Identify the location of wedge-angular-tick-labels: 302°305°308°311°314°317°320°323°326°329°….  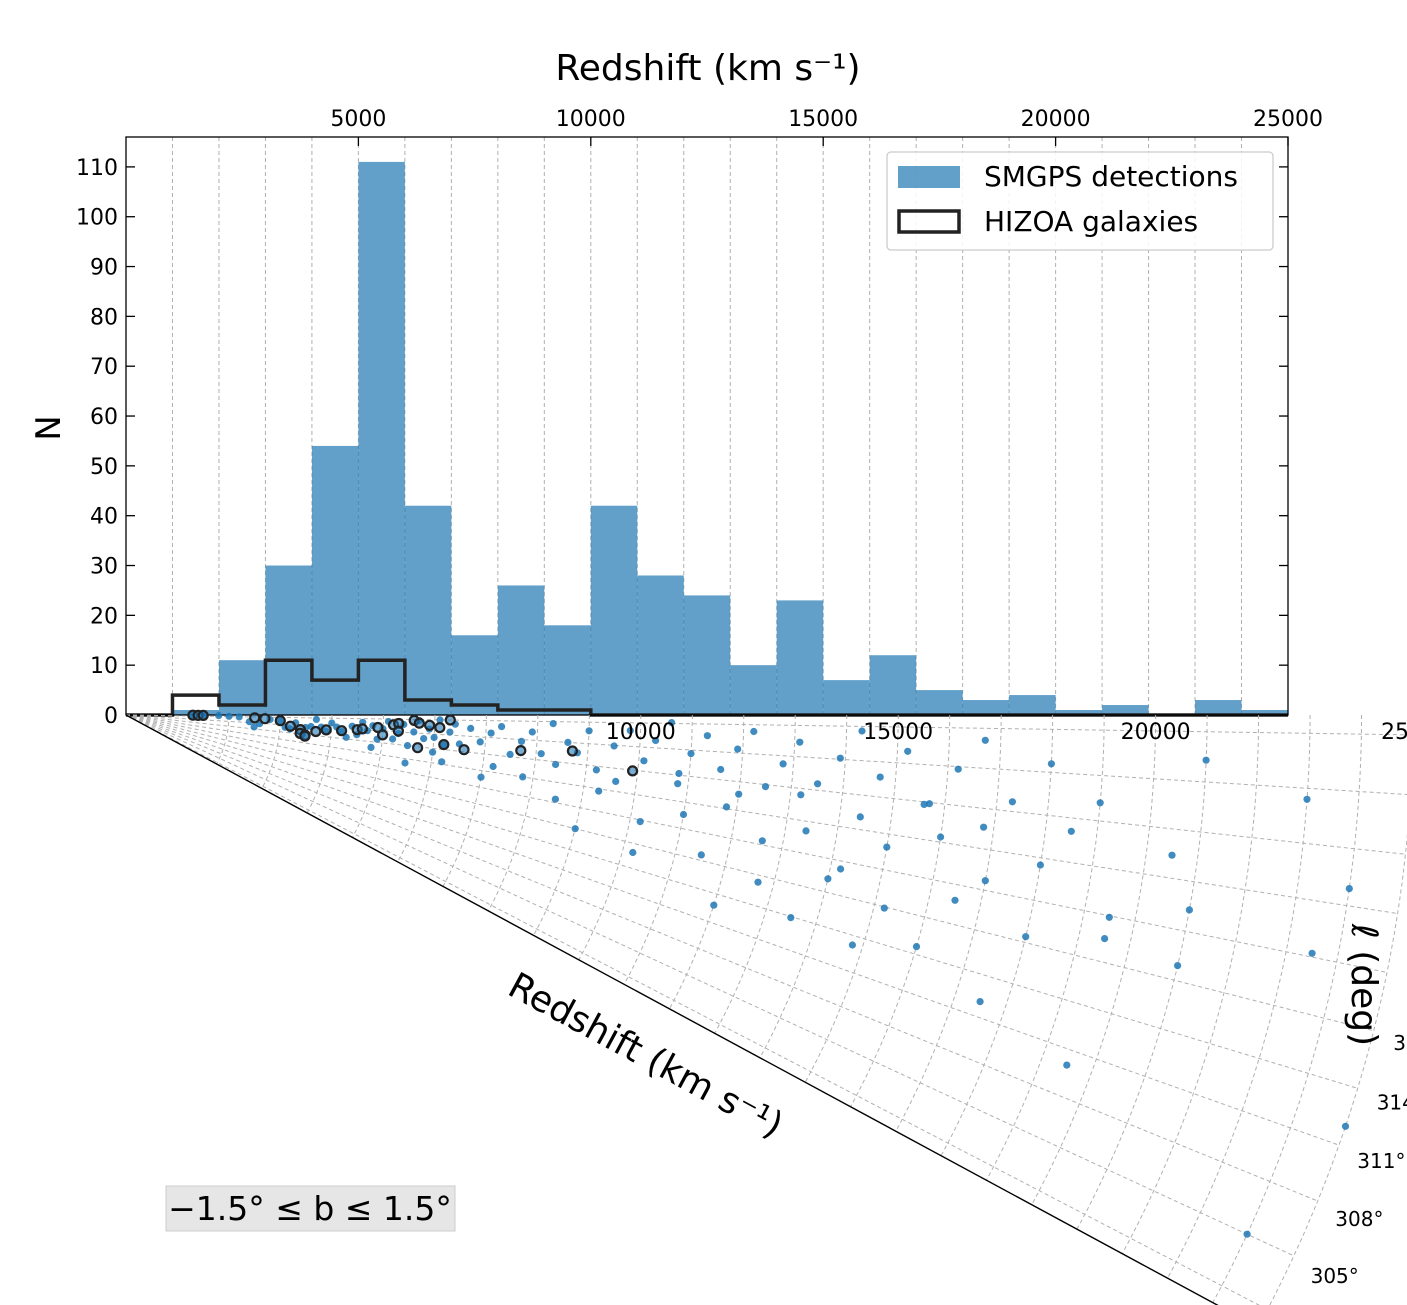
(1359, 1159).